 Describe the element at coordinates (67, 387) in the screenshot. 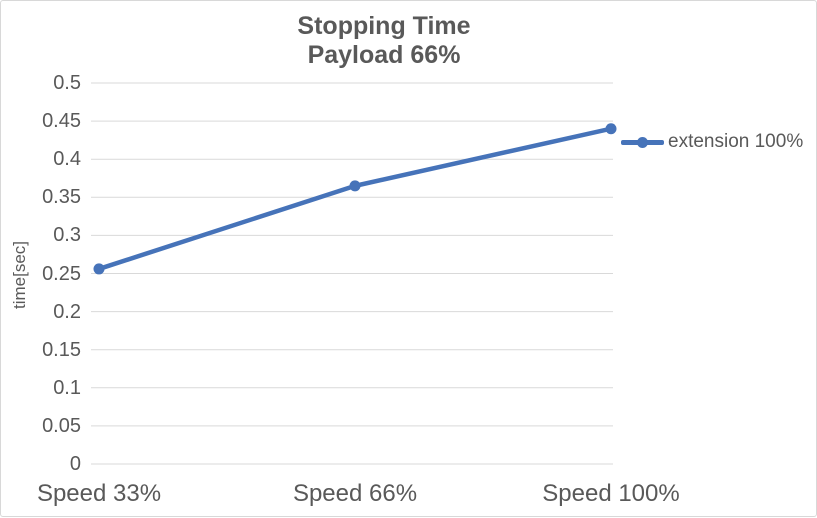

I see `y-tick-label: 0.1` at that location.